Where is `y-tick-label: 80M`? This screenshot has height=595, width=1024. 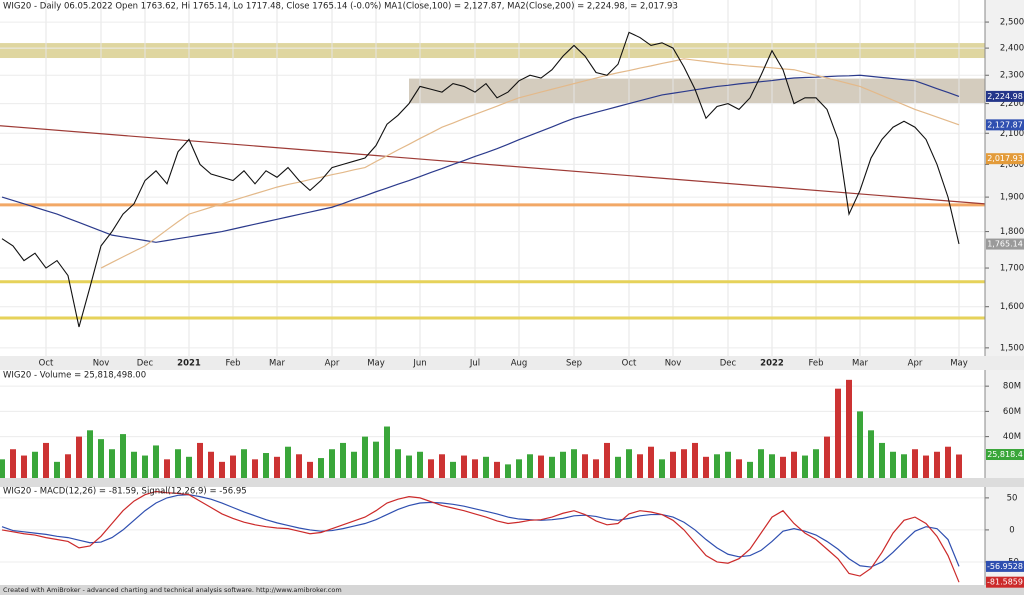 y-tick-label: 80M is located at coordinates (1012, 387).